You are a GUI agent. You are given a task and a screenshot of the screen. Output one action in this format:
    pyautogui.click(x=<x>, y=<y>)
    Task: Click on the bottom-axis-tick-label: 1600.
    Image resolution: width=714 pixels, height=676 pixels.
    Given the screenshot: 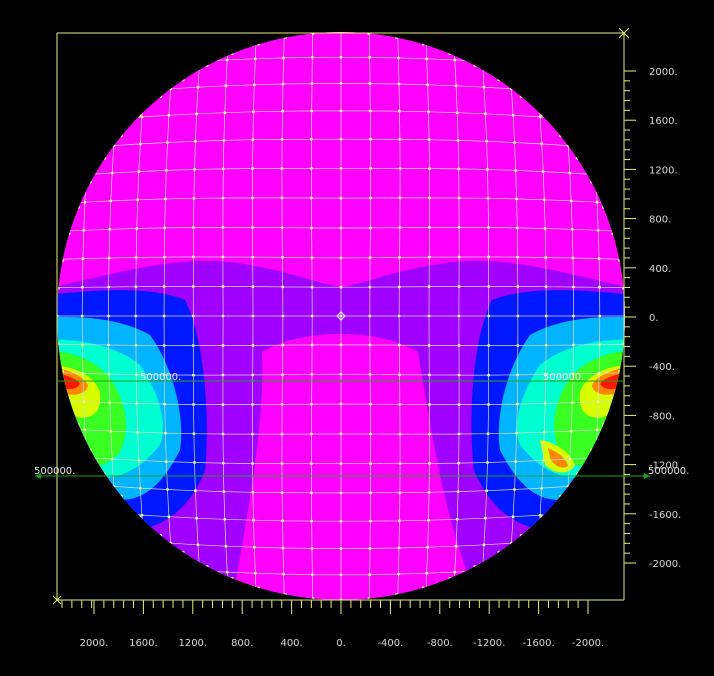 What is the action you would take?
    pyautogui.click(x=143, y=643)
    